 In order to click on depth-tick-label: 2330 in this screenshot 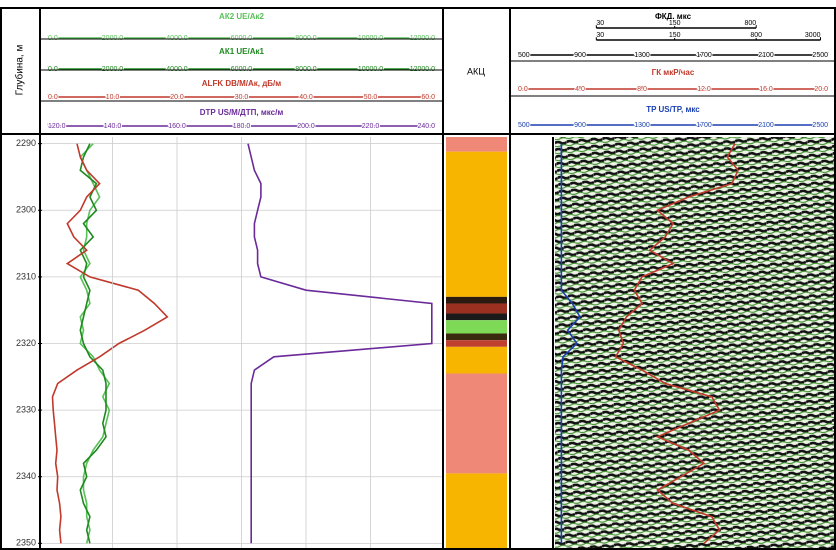, I will do `click(26, 409)`.